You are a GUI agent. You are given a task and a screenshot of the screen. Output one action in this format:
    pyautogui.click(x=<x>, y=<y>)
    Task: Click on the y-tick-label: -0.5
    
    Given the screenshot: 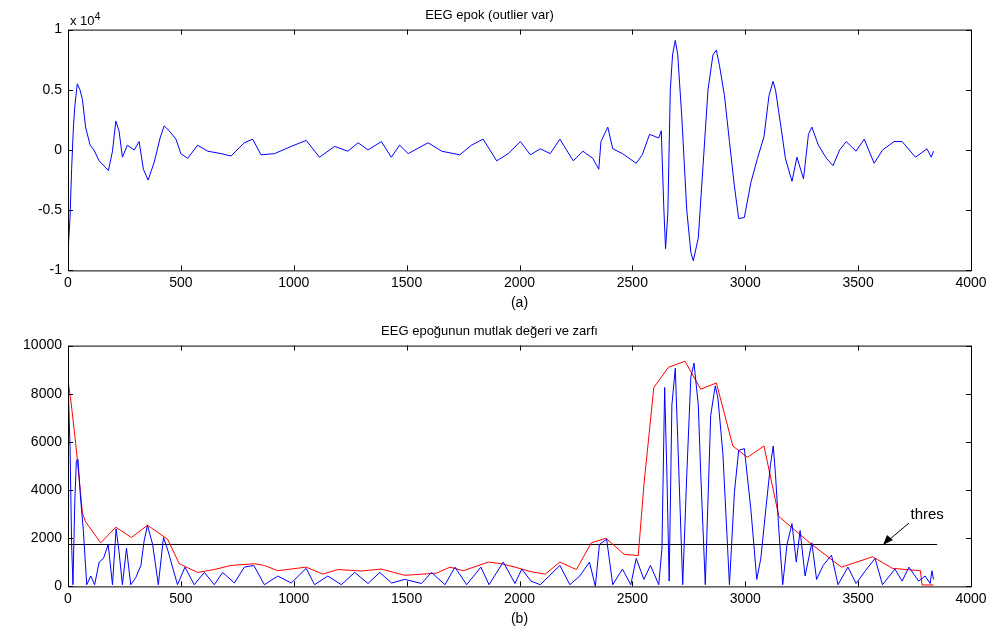 What is the action you would take?
    pyautogui.click(x=50, y=209)
    